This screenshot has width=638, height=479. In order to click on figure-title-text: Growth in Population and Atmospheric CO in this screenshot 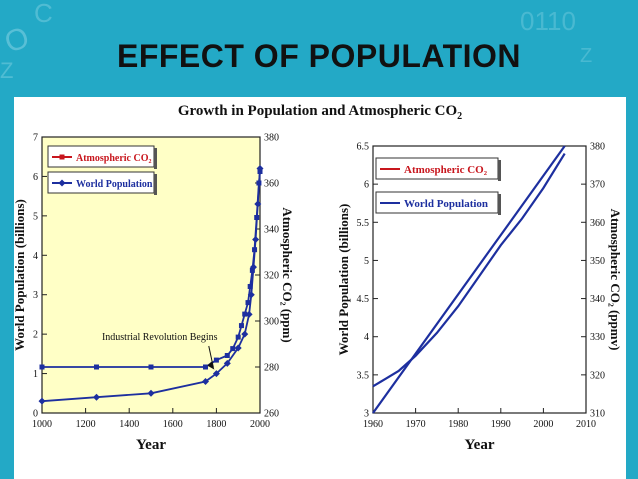, I will do `click(317, 111)`.